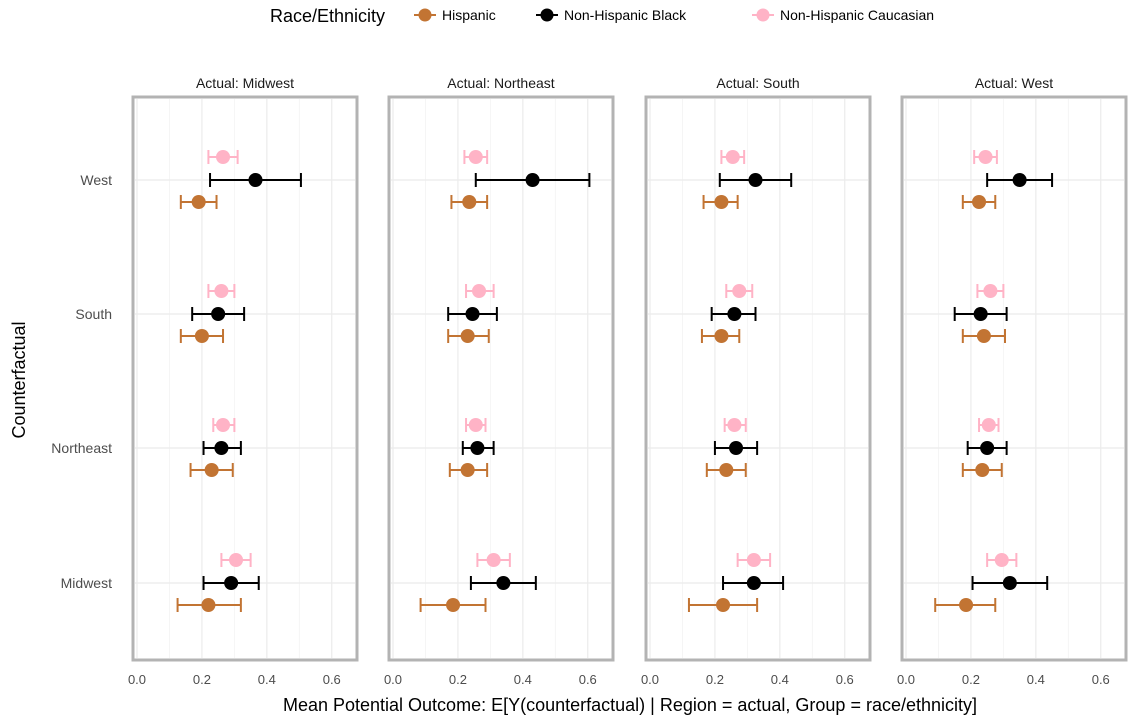 This screenshot has height=719, width=1130. What do you see at coordinates (81, 448) in the screenshot?
I see `y-tick-label: Northeast` at bounding box center [81, 448].